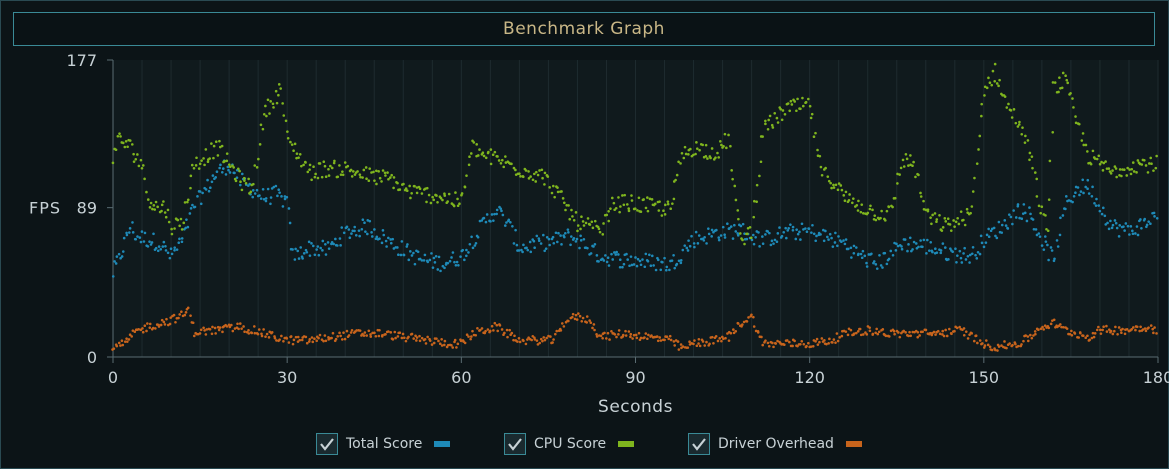  I want to click on driver-overhead-checkbox, so click(699, 444).